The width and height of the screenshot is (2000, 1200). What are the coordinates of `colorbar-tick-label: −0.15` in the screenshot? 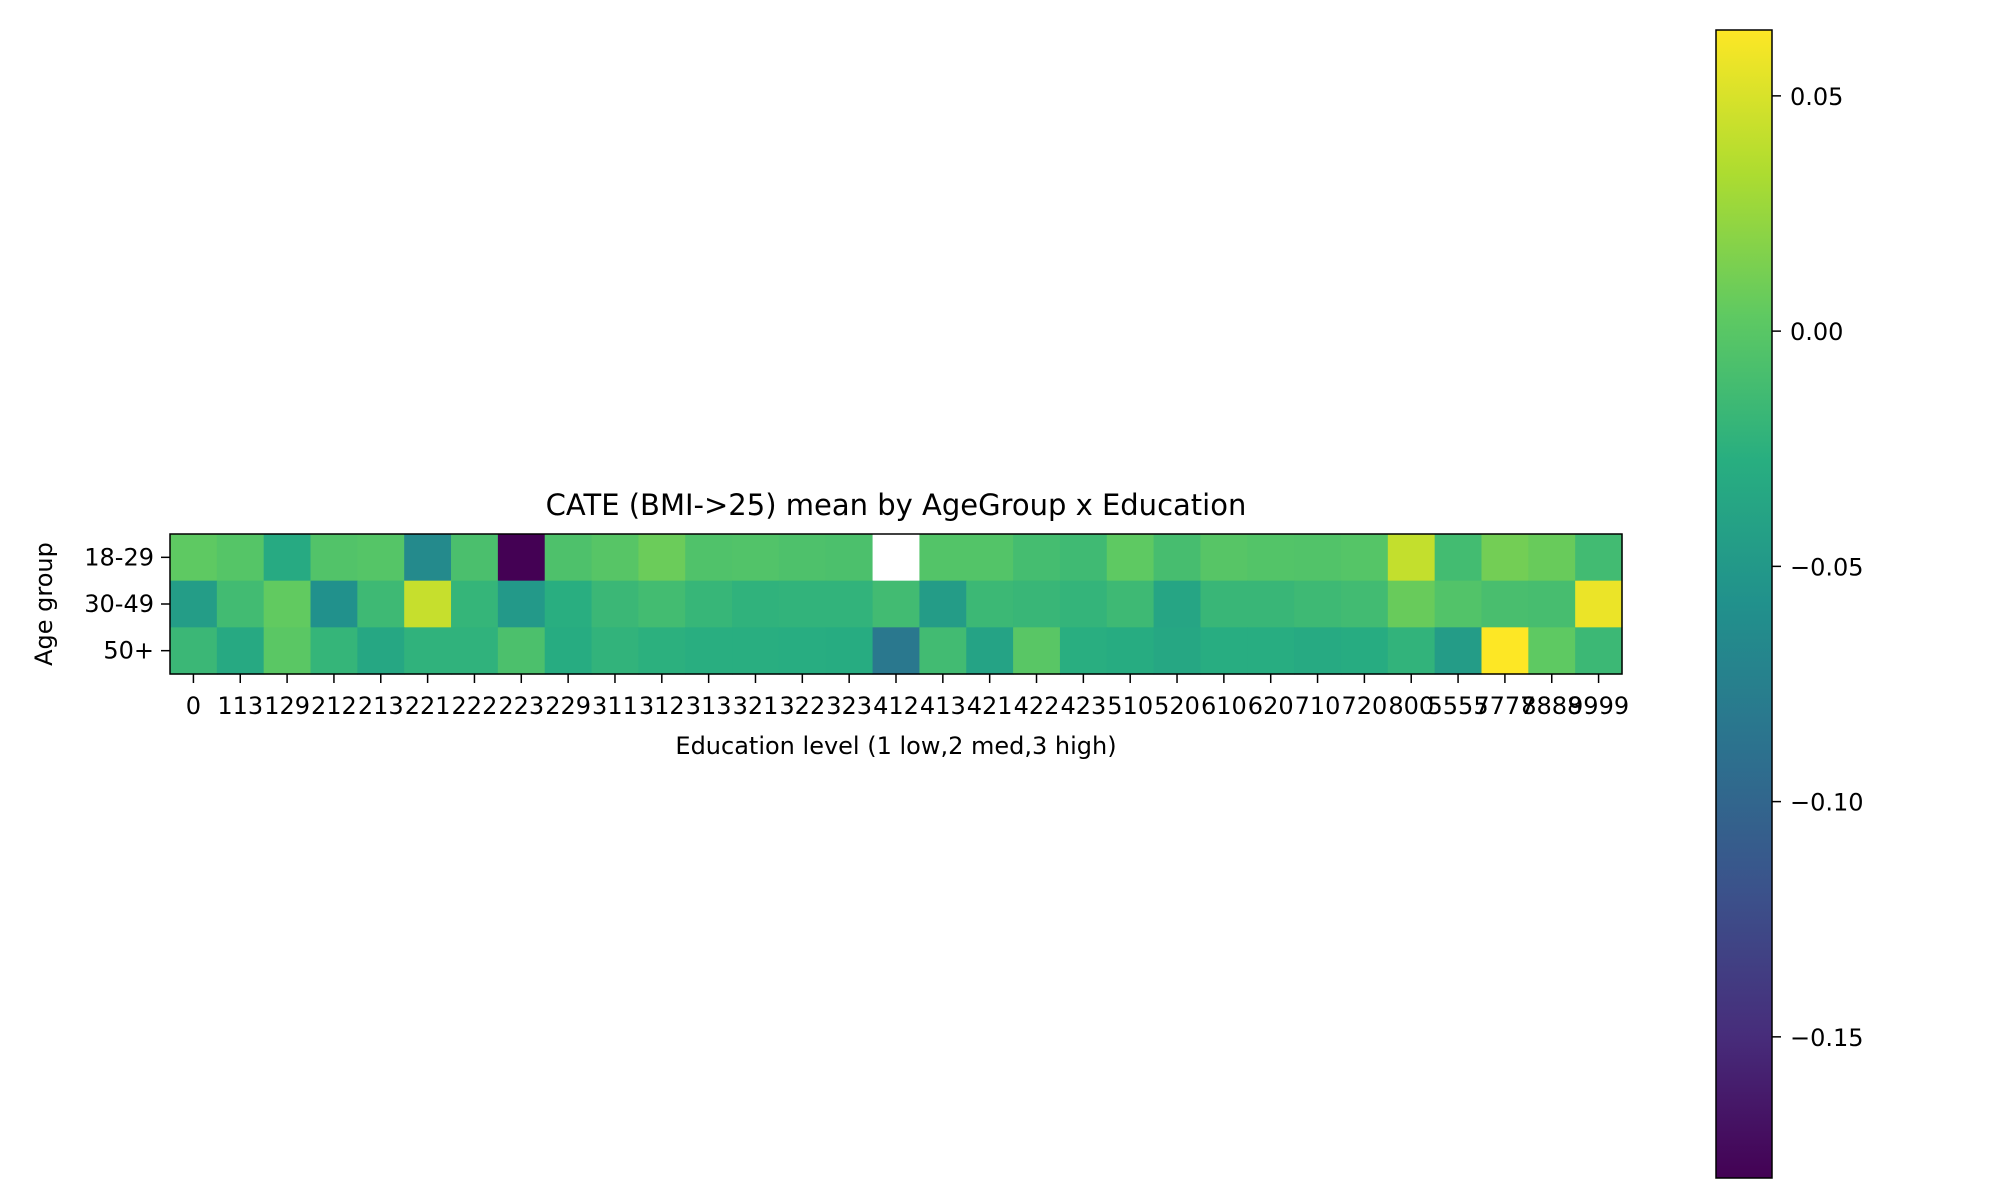 It's located at (1827, 1038).